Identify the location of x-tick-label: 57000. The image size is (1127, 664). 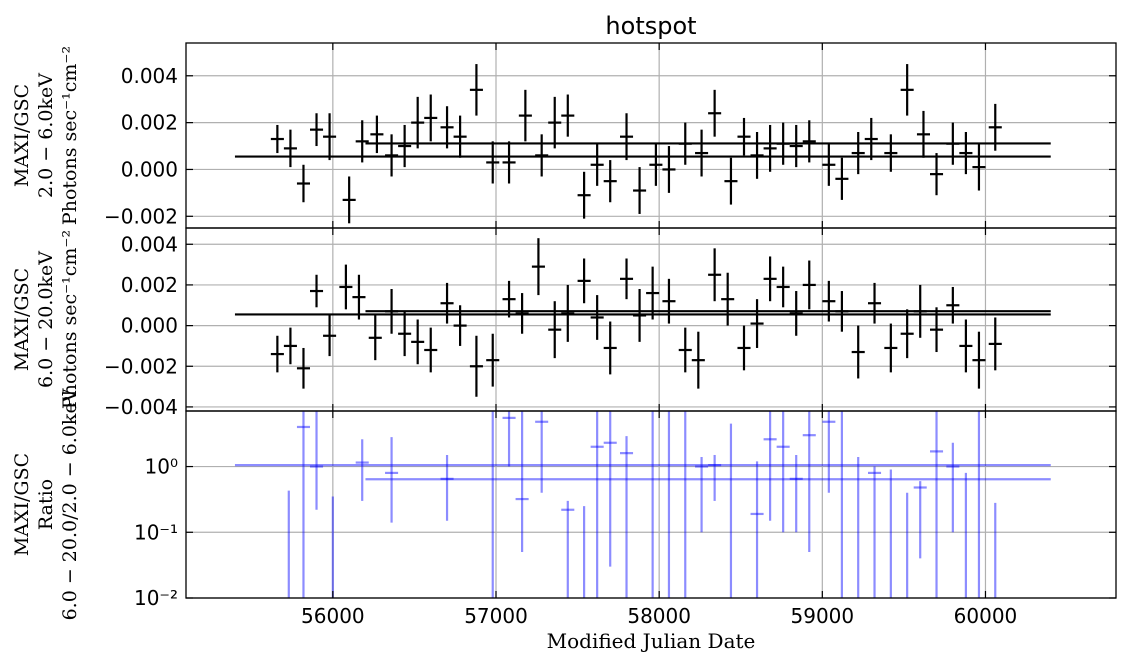
(496, 616).